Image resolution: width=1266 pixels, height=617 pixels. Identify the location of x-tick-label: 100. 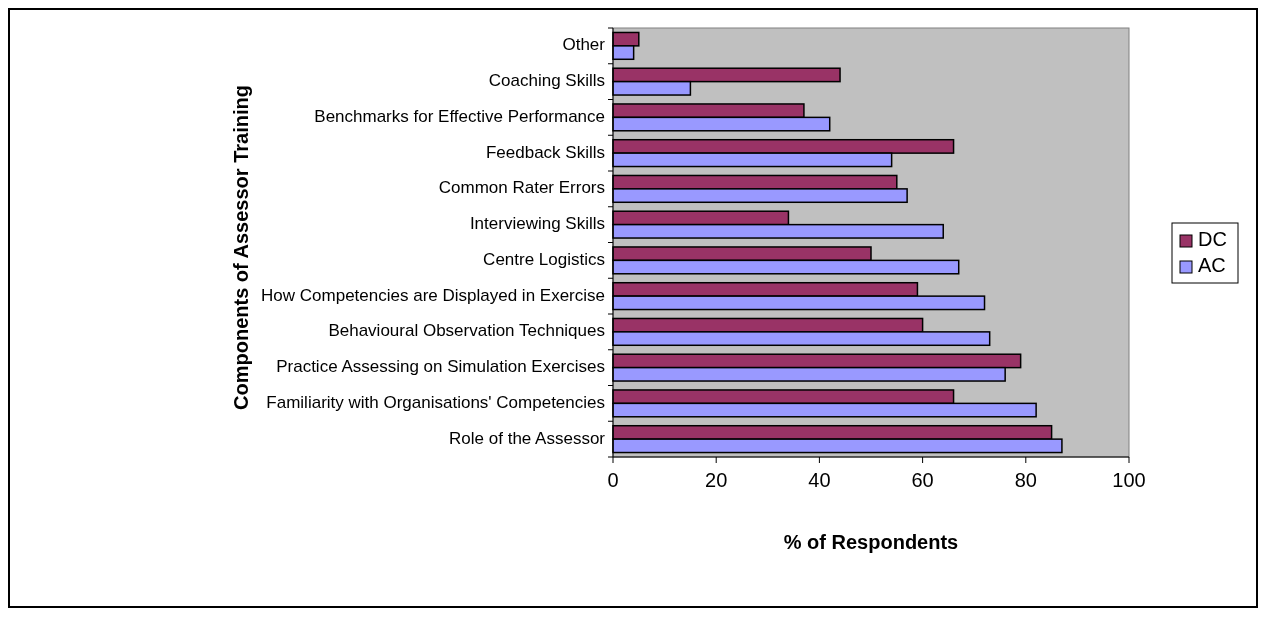
(1129, 480).